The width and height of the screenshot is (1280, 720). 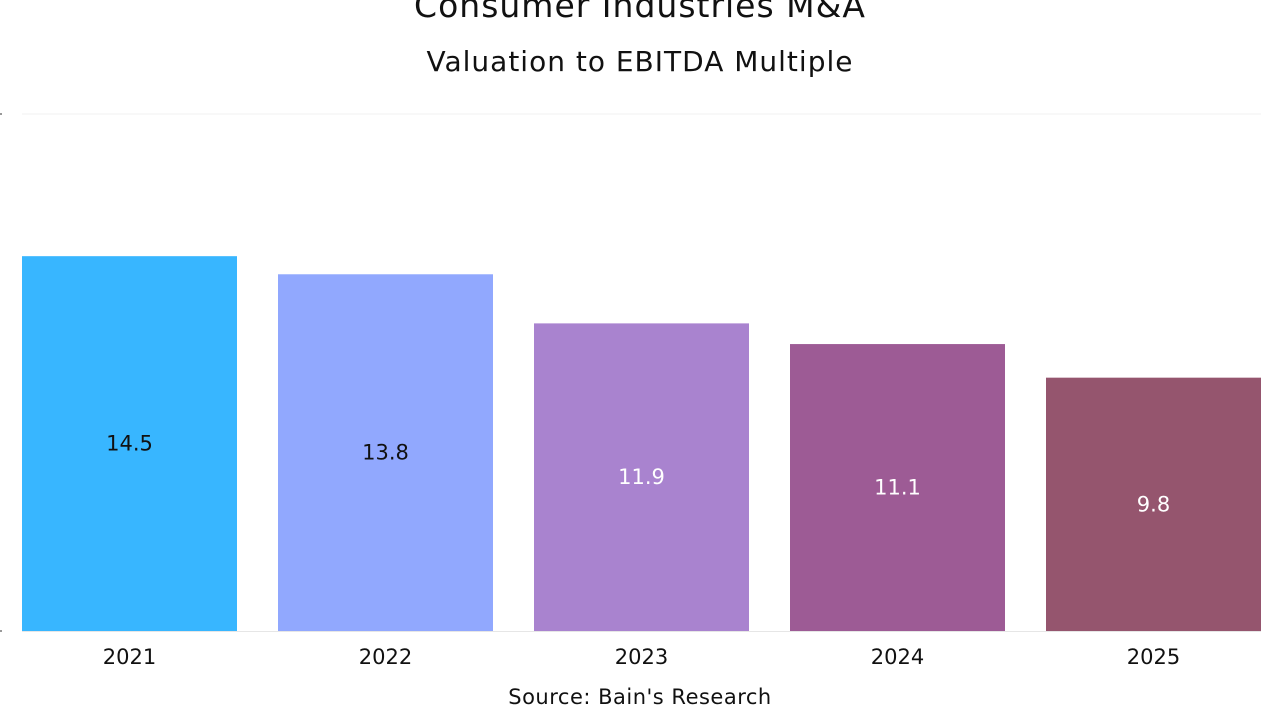 What do you see at coordinates (640, 697) in the screenshot?
I see `chart-source: Source: Bain's Research` at bounding box center [640, 697].